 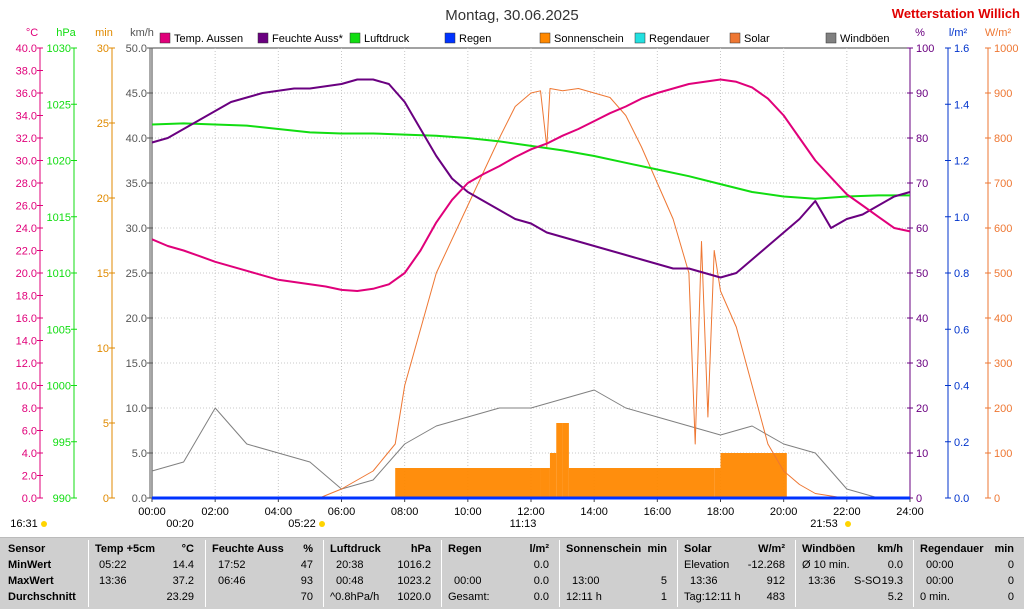 What do you see at coordinates (475, 39) in the screenshot?
I see `legend-label: Regen` at bounding box center [475, 39].